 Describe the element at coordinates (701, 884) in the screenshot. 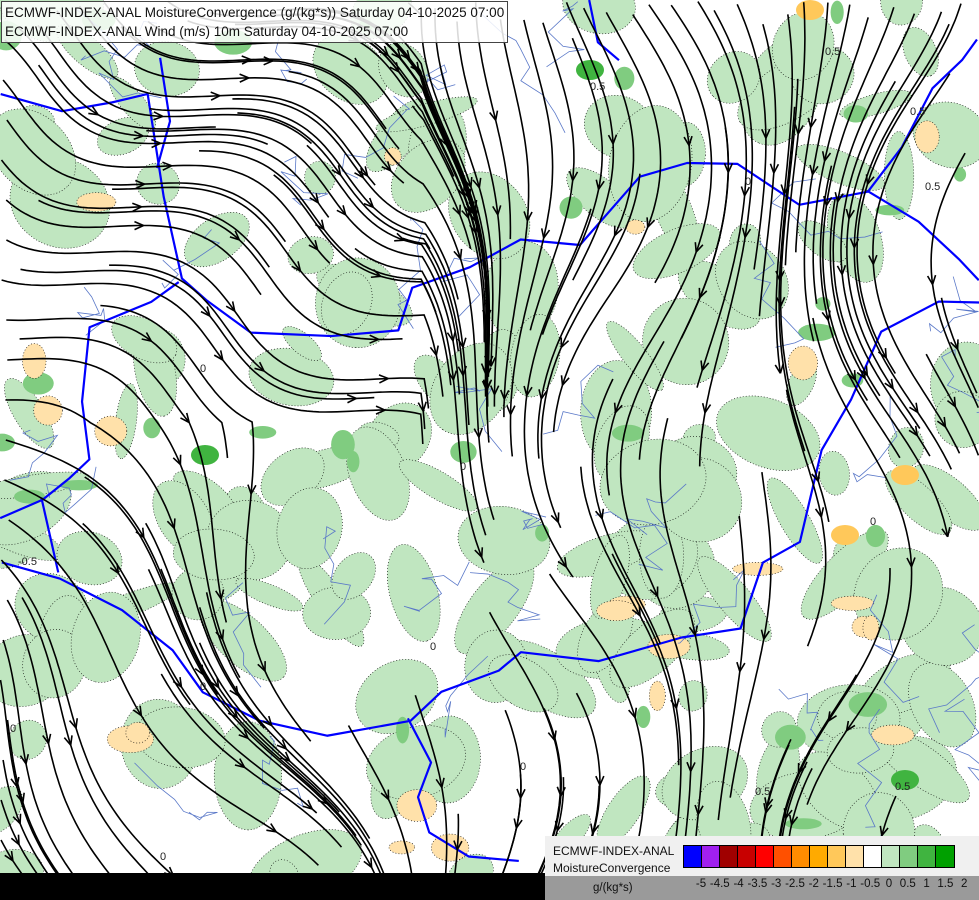

I see `legend-tick: -5` at that location.